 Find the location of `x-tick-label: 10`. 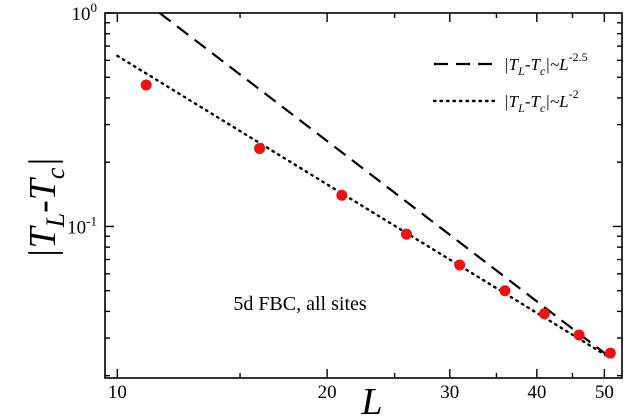

x-tick-label: 10 is located at coordinates (117, 392).